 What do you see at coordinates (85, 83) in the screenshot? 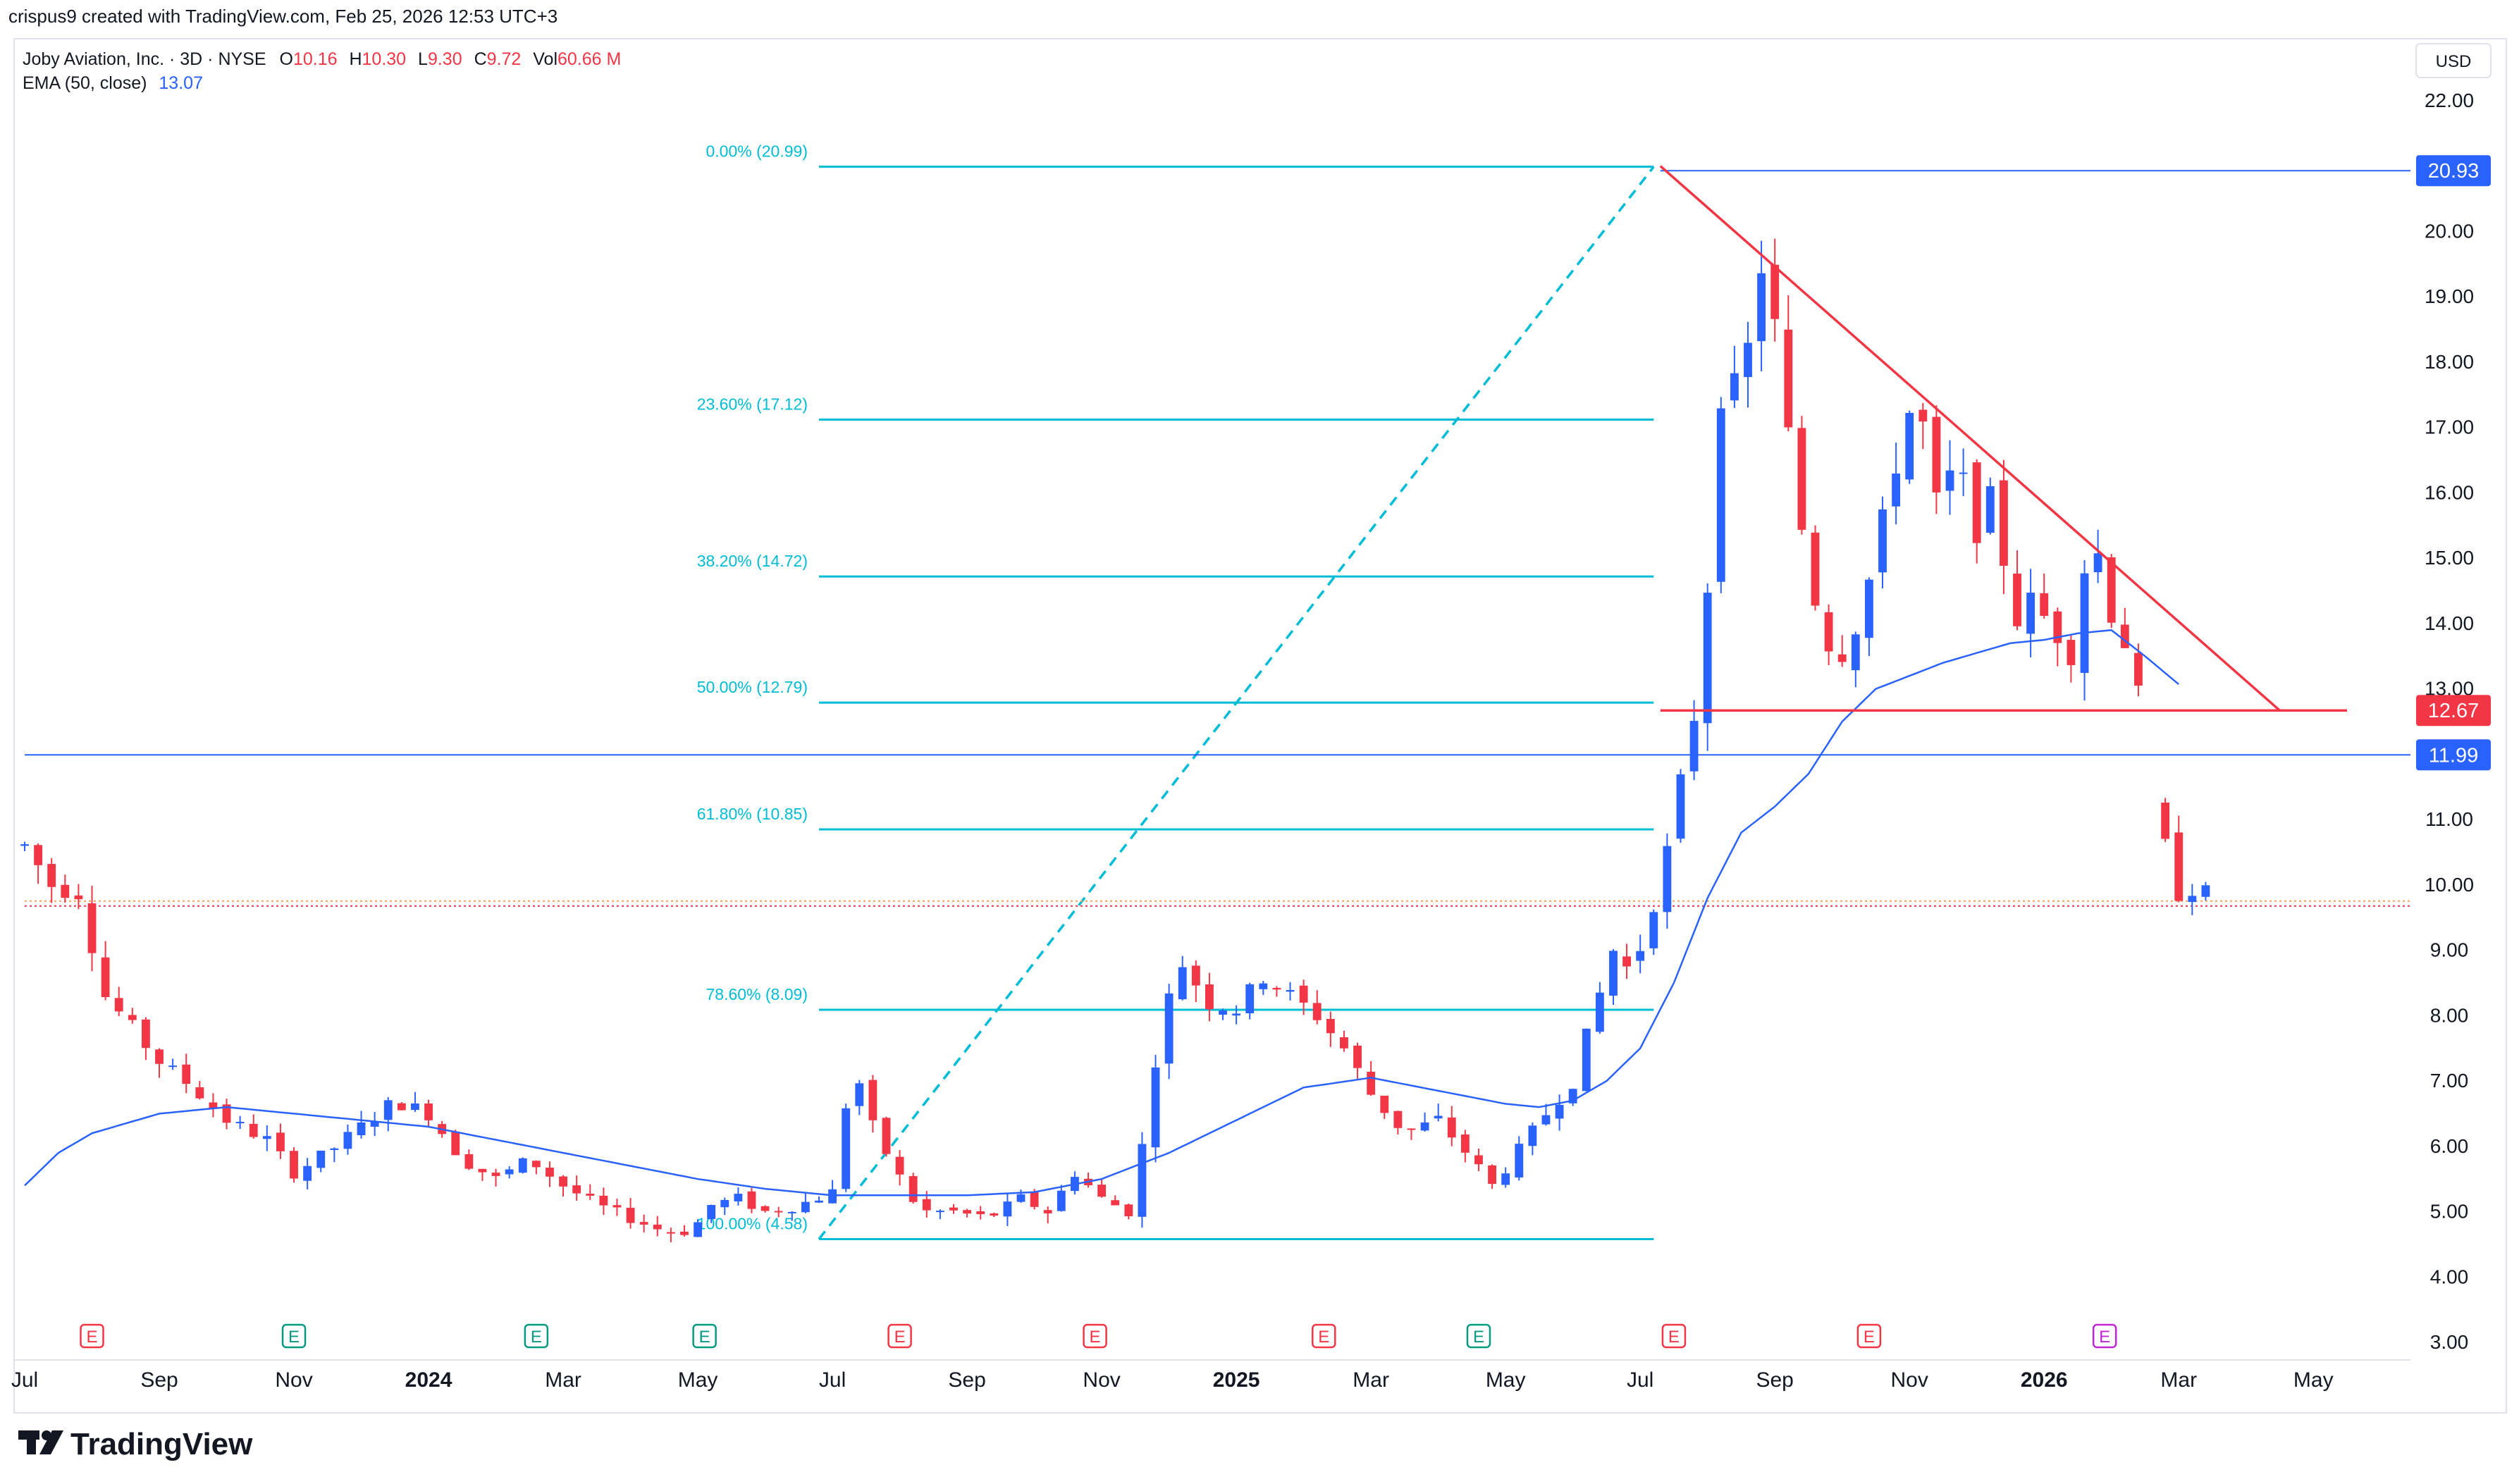
I see `legend-ema-label: EMA (50, close)` at bounding box center [85, 83].